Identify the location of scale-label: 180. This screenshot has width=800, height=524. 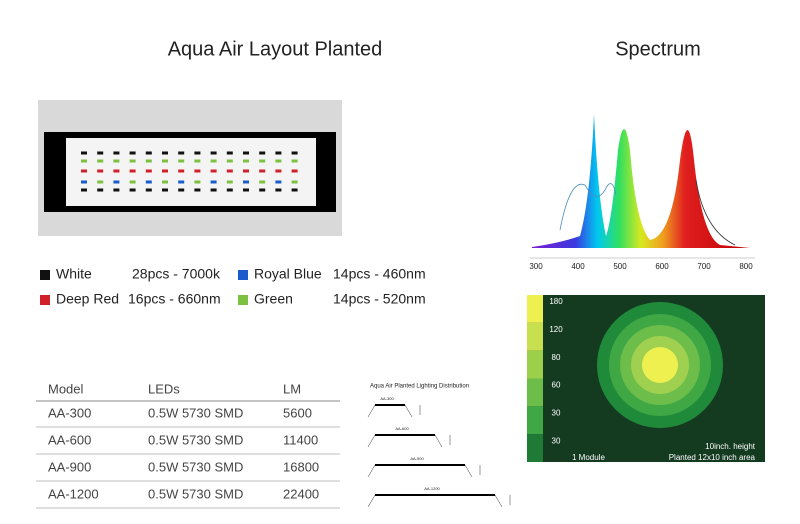
(556, 301).